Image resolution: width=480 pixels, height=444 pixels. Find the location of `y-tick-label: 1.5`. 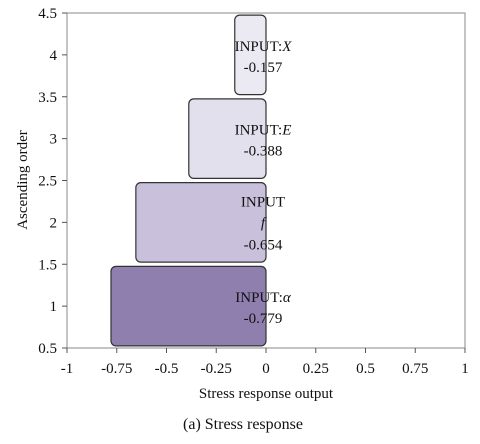

y-tick-label: 1.5 is located at coordinates (47, 265).